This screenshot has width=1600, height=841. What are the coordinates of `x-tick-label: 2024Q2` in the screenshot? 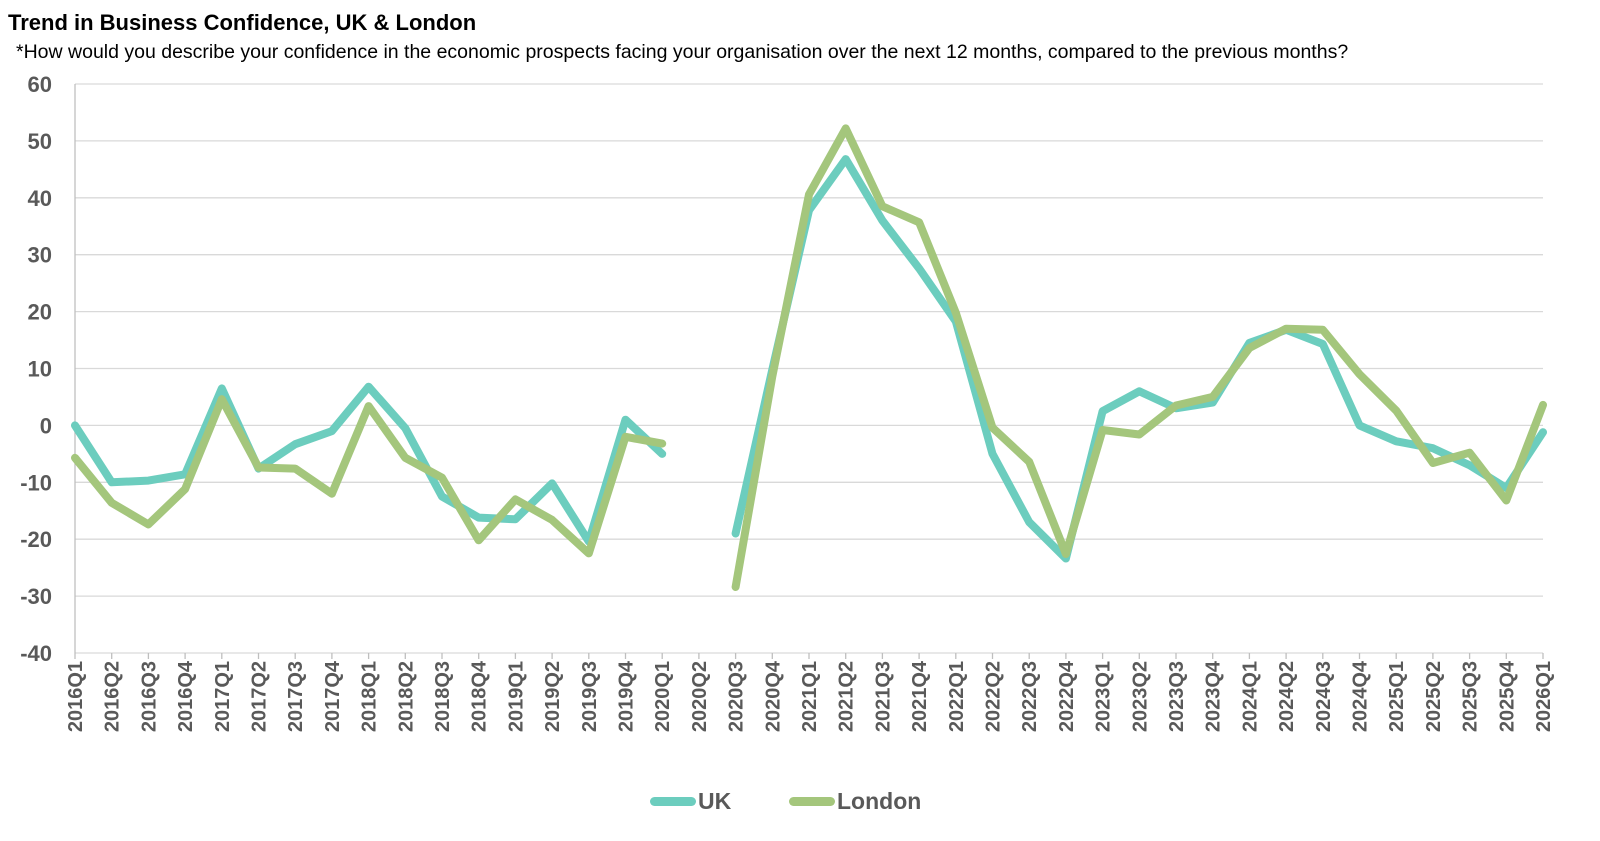 It's located at (1287, 696).